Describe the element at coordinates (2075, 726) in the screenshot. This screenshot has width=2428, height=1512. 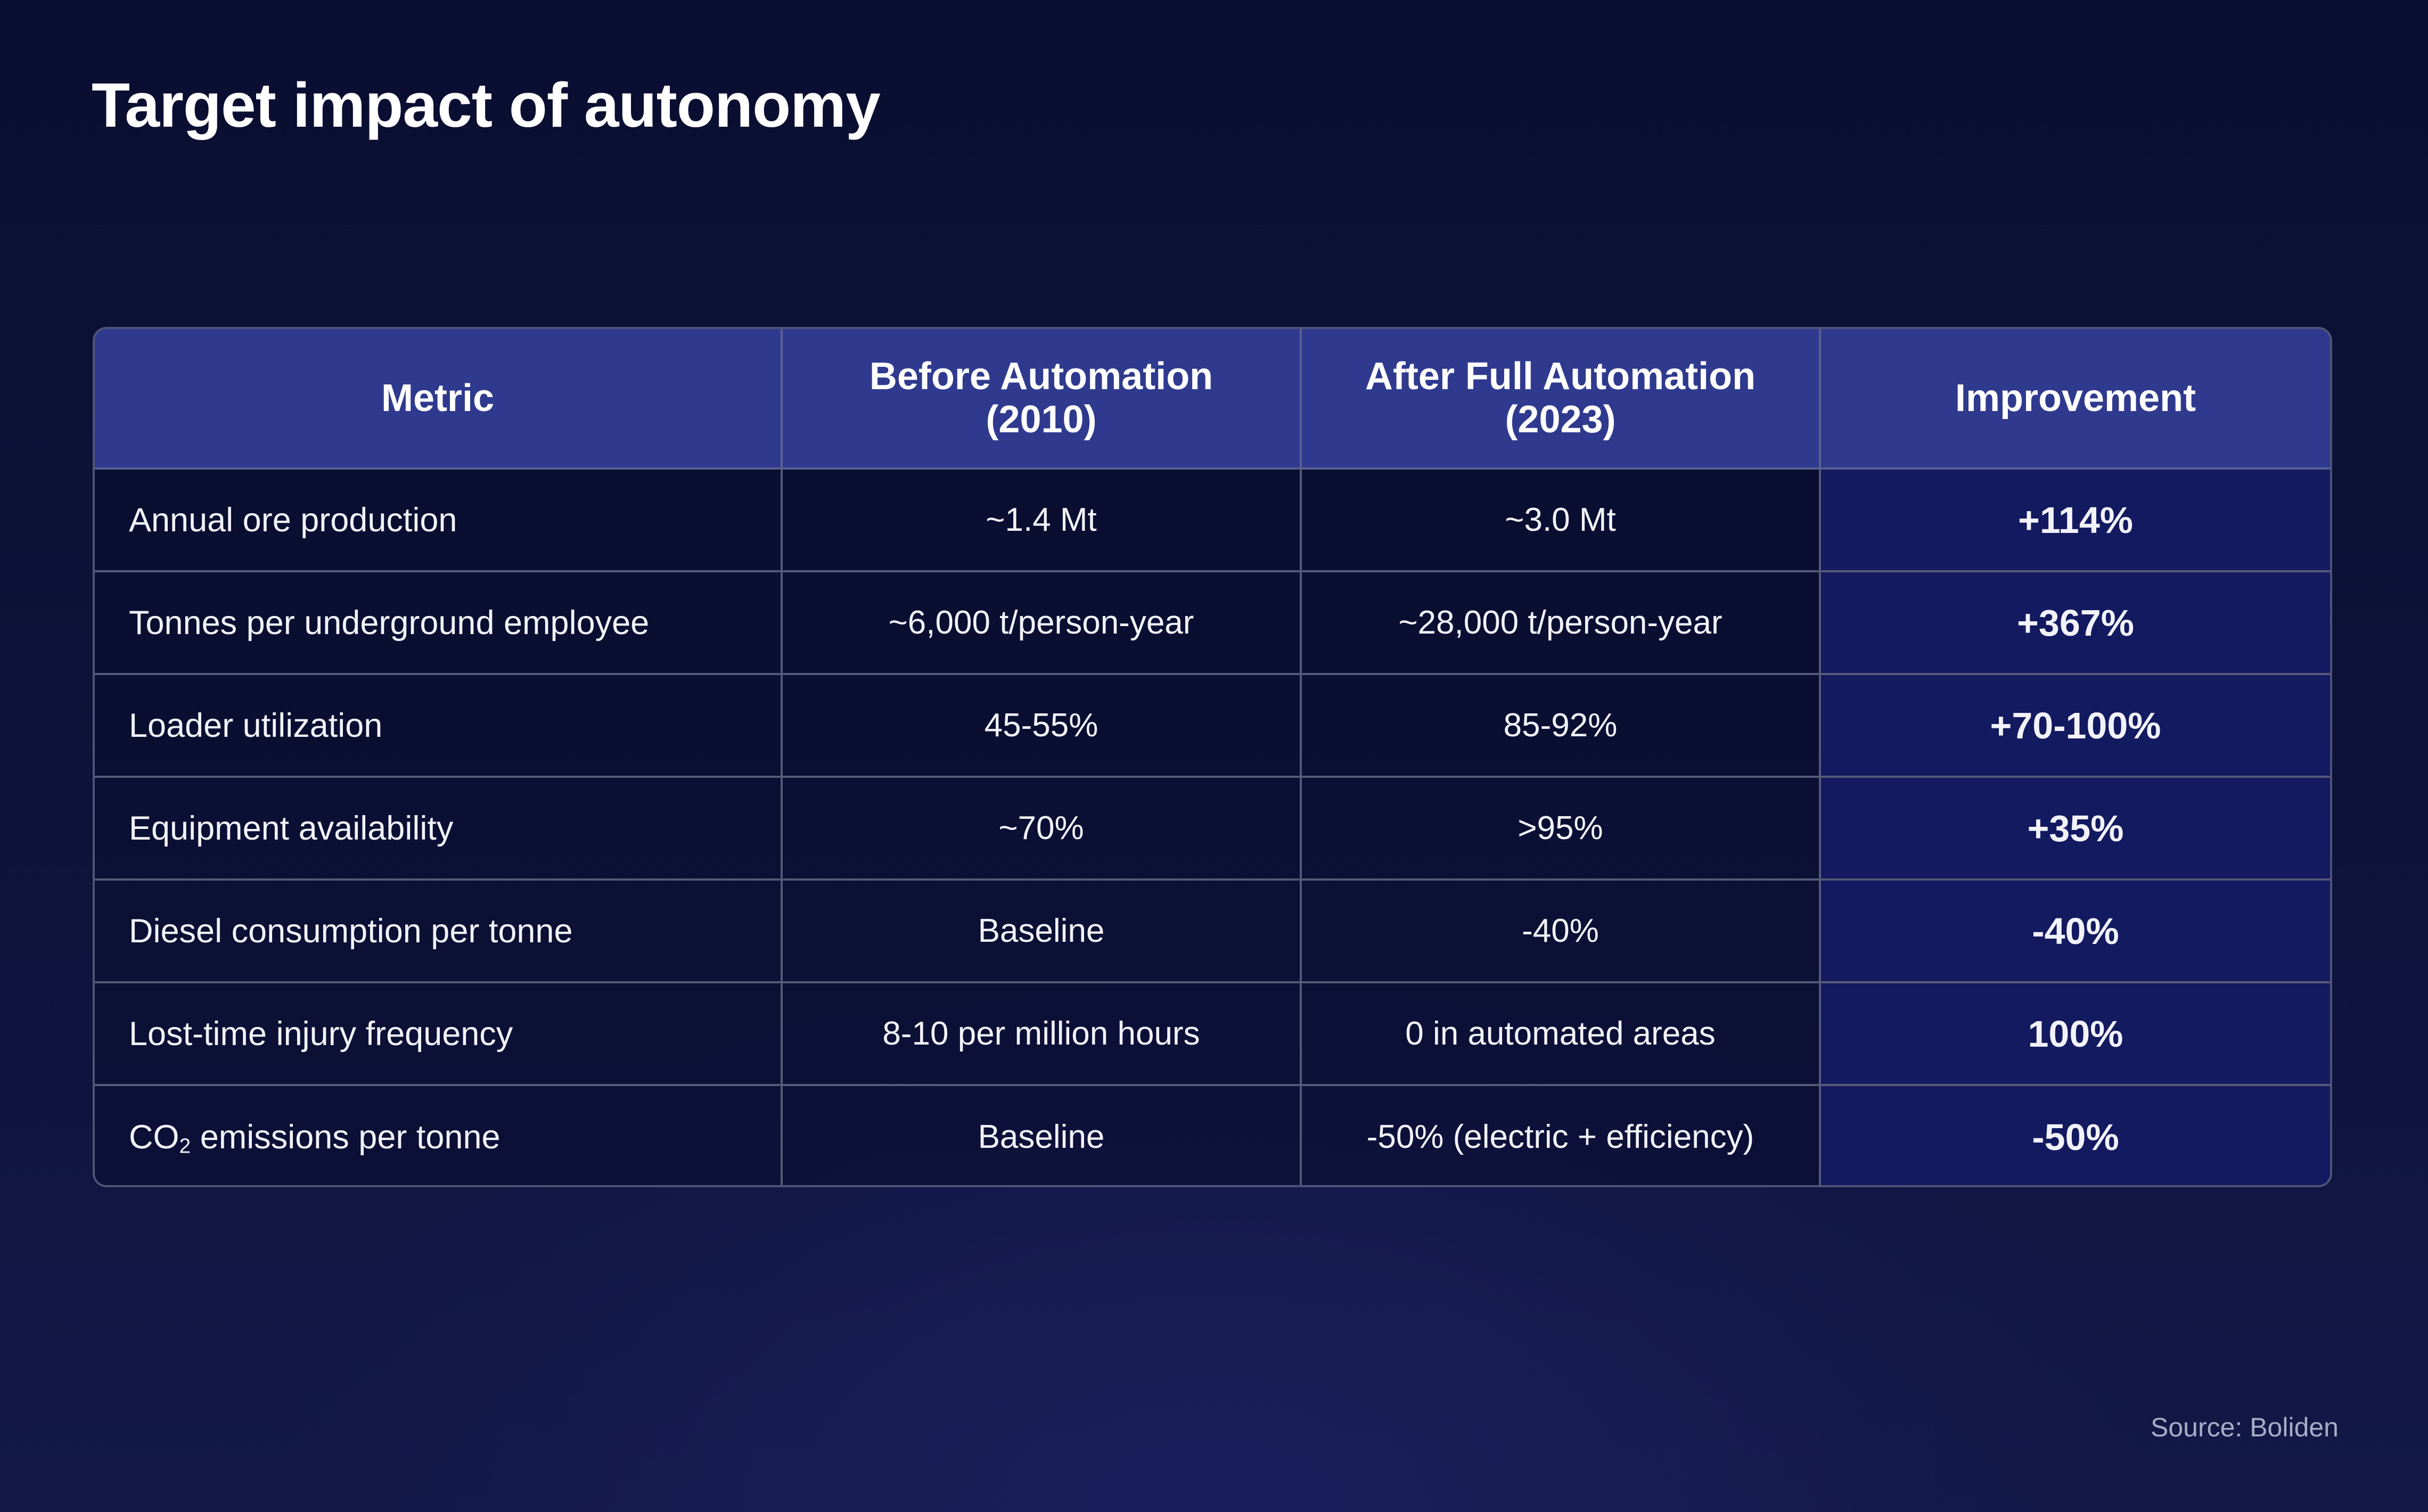
I see `improvement-cell: +70-100%` at that location.